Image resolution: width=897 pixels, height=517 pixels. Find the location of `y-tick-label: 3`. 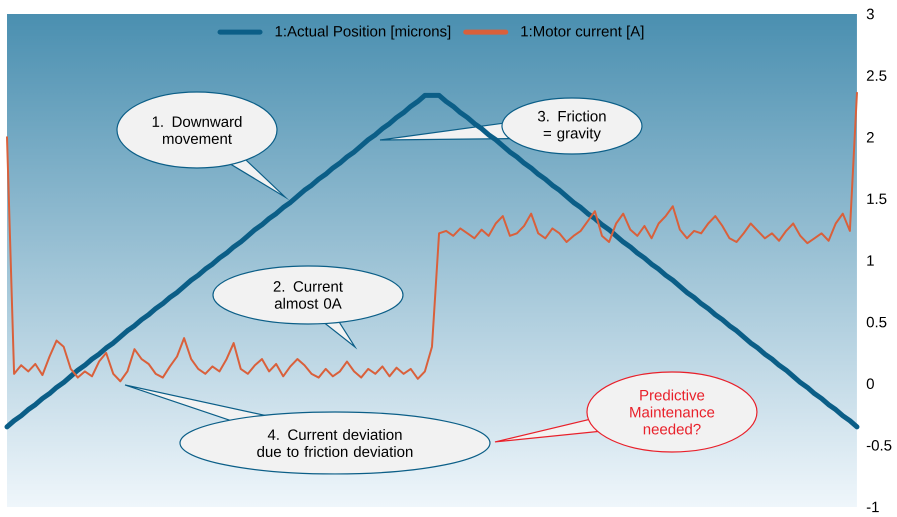

y-tick-label: 3 is located at coordinates (870, 14).